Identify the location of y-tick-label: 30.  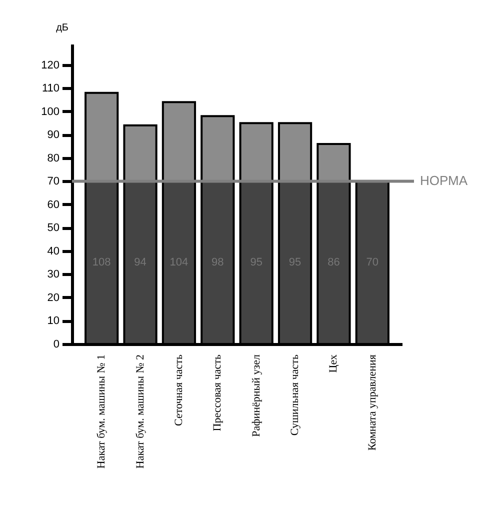
(53, 274).